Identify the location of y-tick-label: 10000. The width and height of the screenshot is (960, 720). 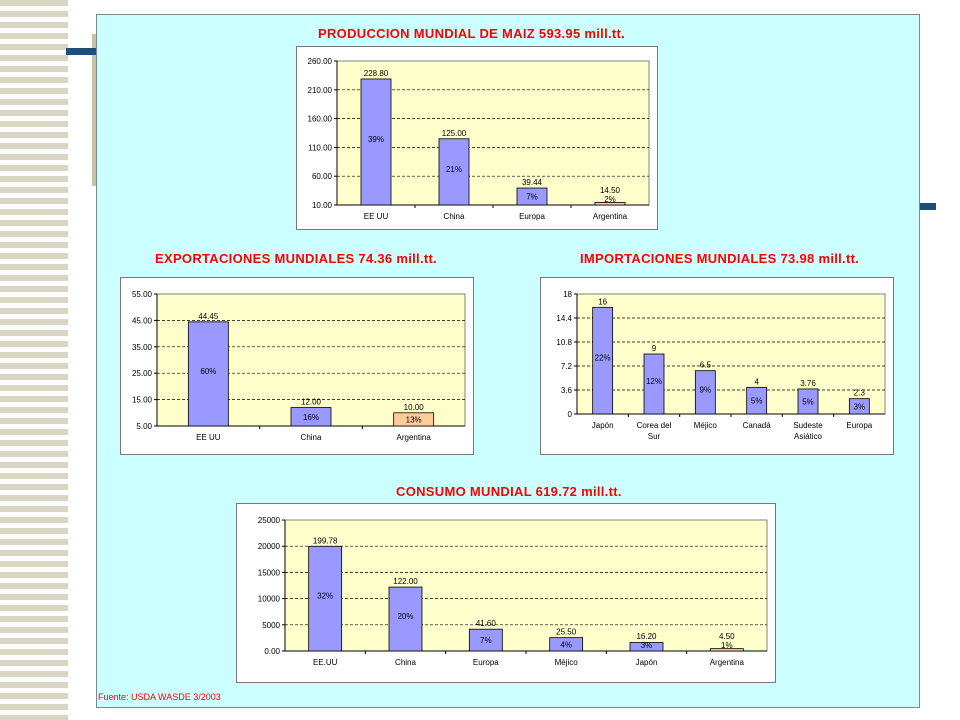
(269, 599).